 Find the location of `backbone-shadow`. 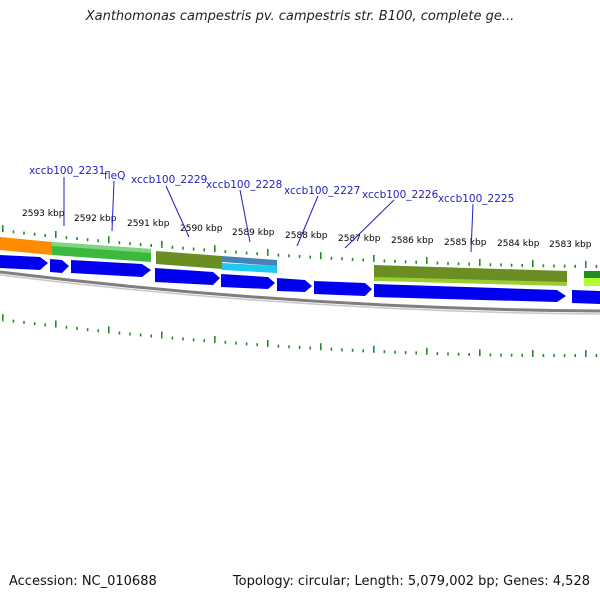

backbone-shadow is located at coordinates (300, 294).